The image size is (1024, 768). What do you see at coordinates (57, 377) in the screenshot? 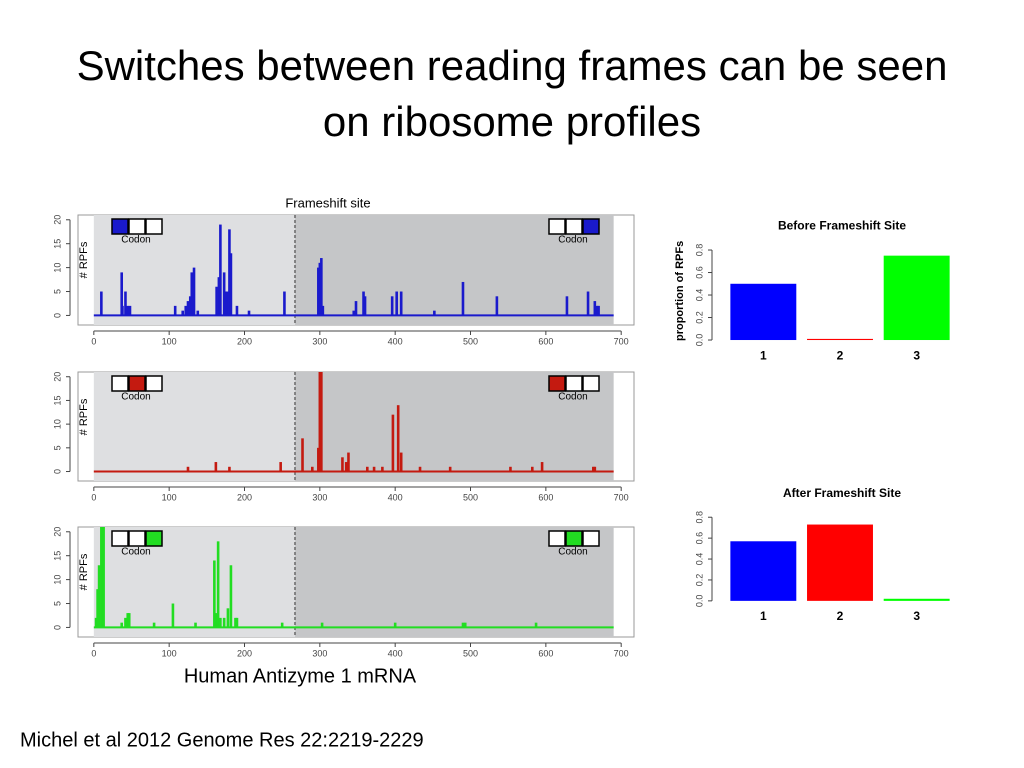
I see `y-tick-label: 20` at bounding box center [57, 377].